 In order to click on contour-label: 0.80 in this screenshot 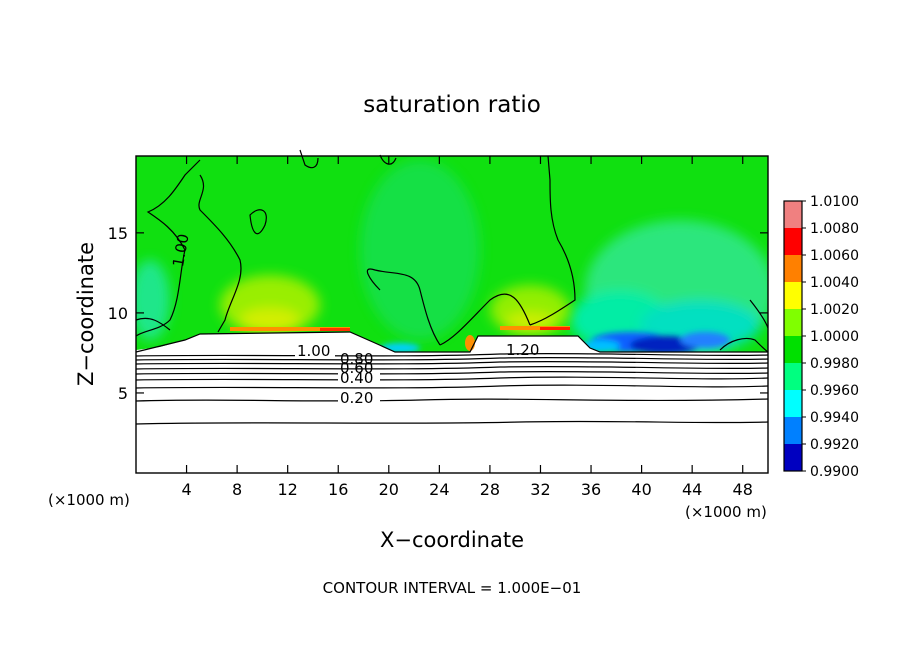, I will do `click(356, 359)`.